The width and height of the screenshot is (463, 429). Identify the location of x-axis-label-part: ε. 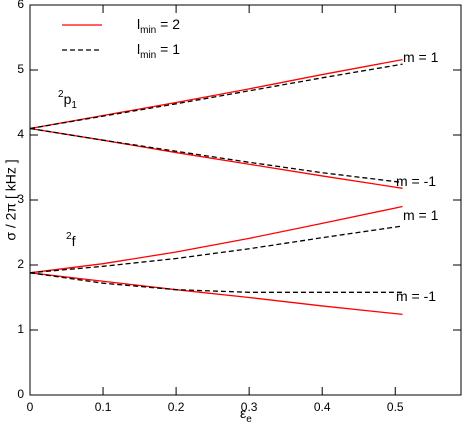
(243, 413).